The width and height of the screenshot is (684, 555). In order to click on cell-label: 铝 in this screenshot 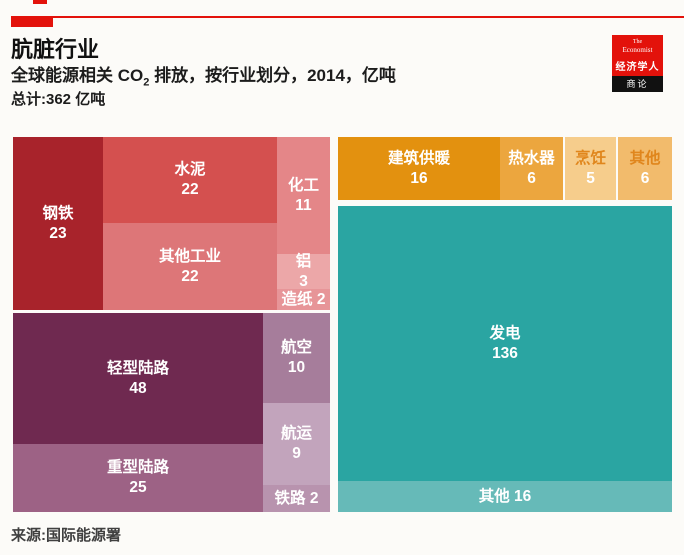, I will do `click(303, 261)`.